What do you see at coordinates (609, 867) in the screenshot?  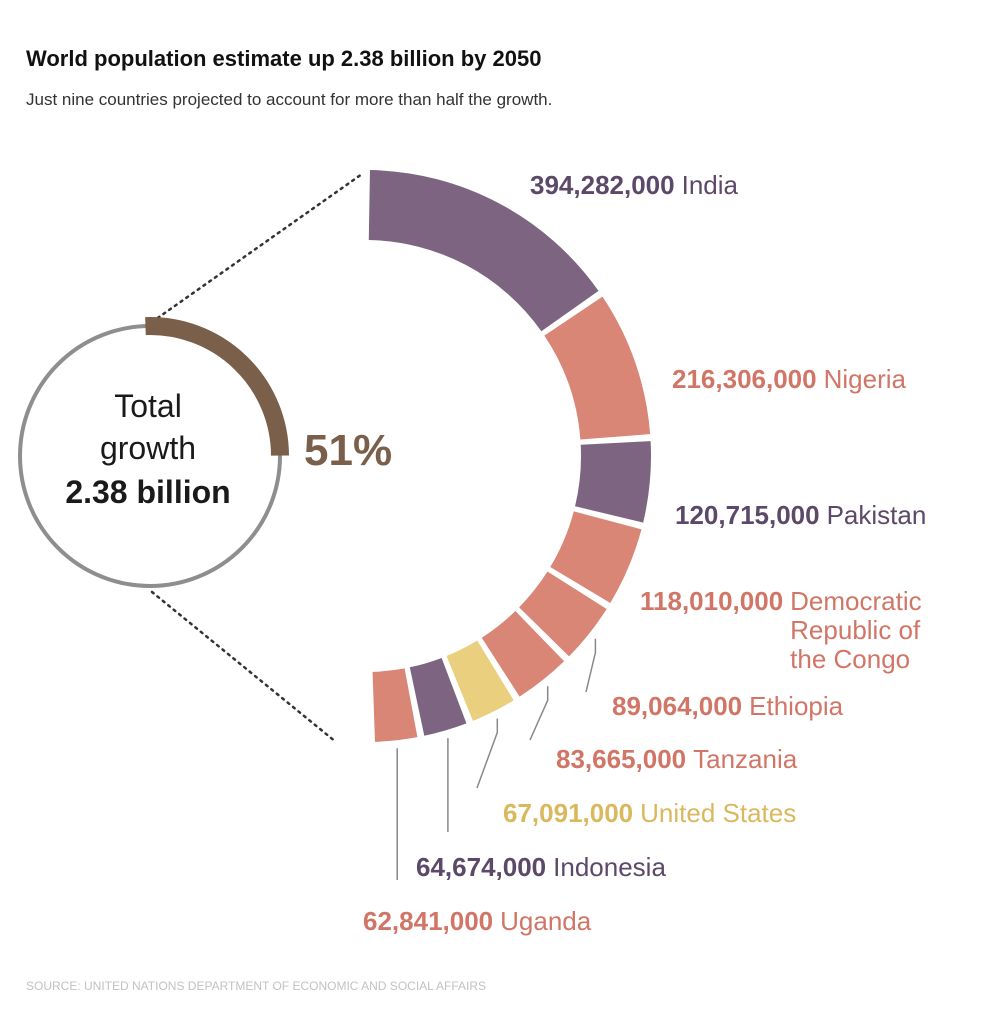 I see `country-name-indonesia: Indonesia` at bounding box center [609, 867].